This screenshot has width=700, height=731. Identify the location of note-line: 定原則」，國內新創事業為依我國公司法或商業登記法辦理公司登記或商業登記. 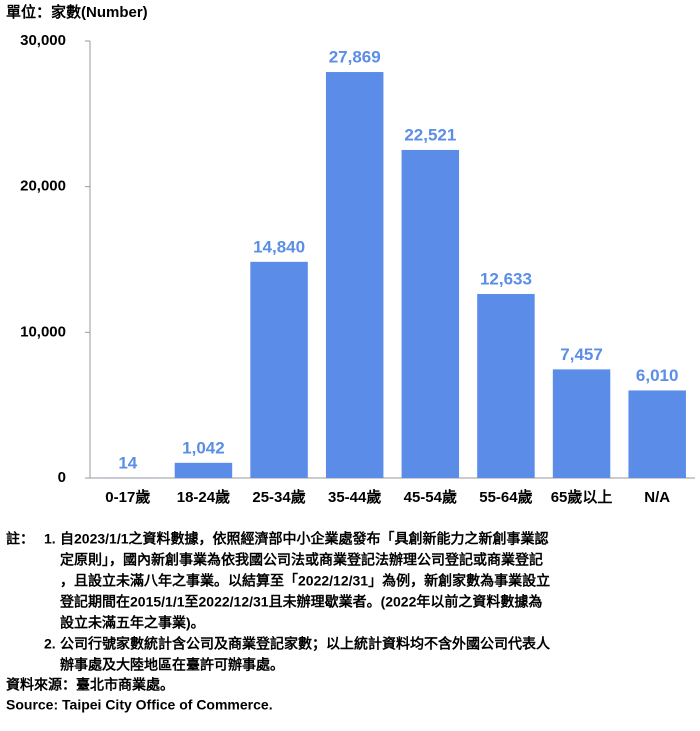
(301, 560).